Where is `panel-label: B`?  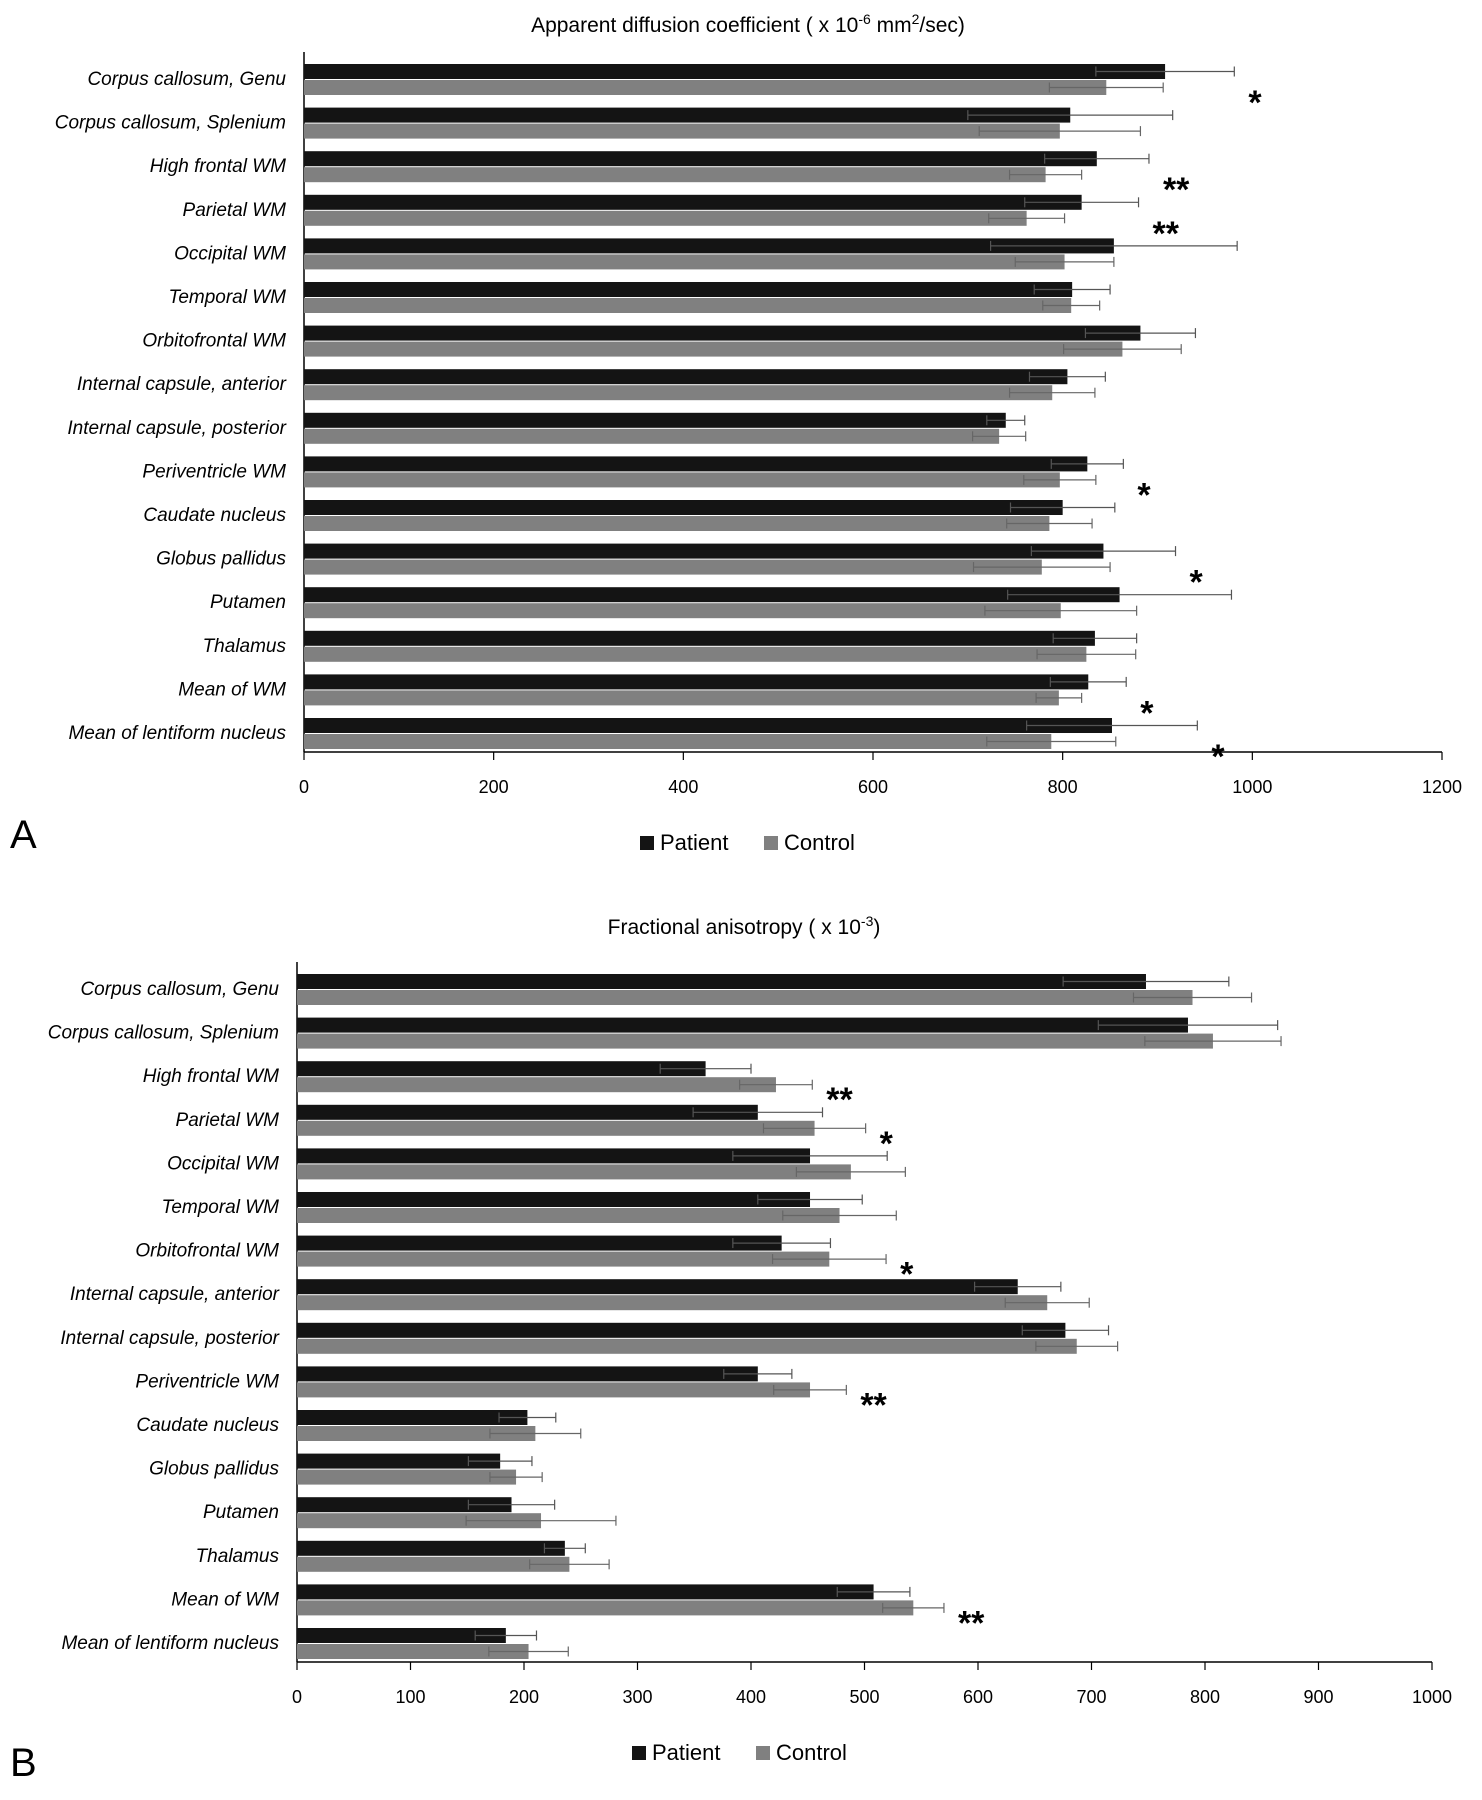
panel-label: B is located at coordinates (23, 1763).